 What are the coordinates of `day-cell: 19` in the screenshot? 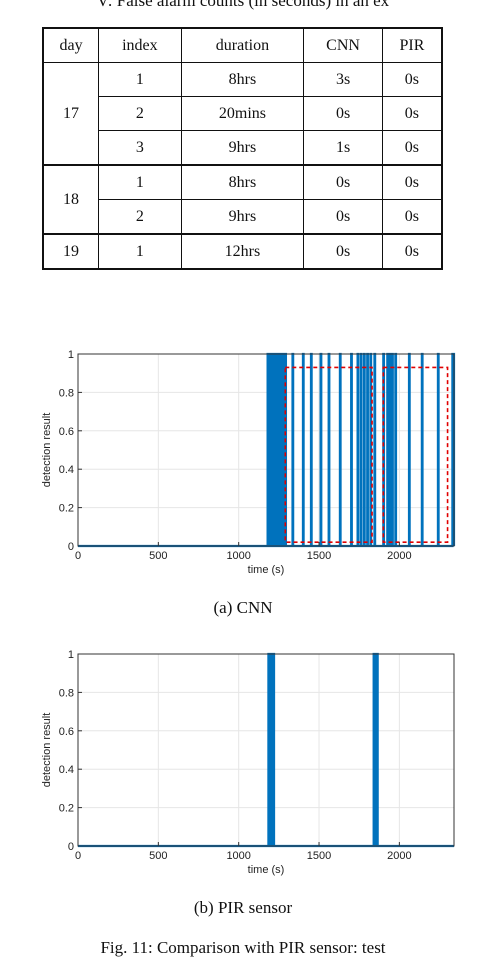 It's located at (71, 251).